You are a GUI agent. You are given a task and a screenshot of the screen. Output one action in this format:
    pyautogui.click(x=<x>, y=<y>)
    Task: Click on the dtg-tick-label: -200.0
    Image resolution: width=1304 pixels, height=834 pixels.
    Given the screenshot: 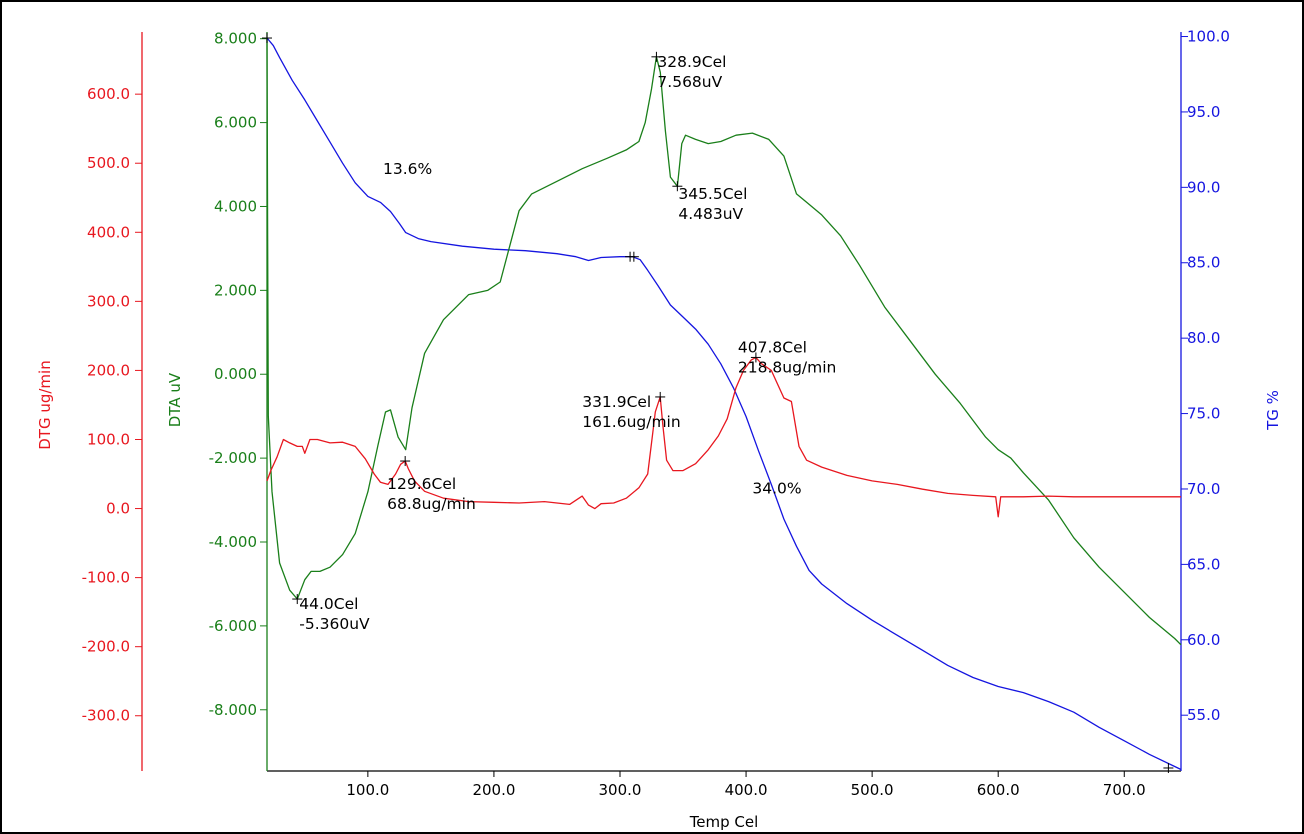 What is the action you would take?
    pyautogui.click(x=106, y=647)
    